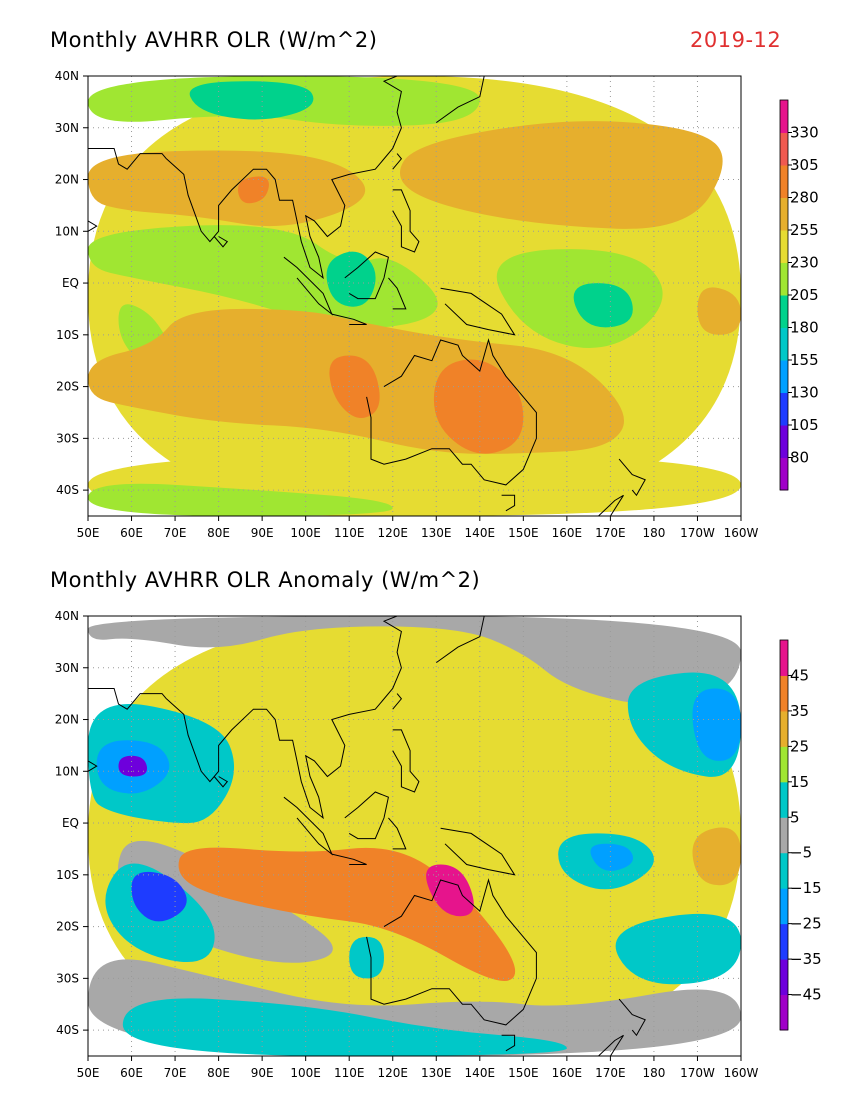 This screenshot has height=1100, width=850. What do you see at coordinates (804, 328) in the screenshot?
I see `colorbar-label: 180` at bounding box center [804, 328].